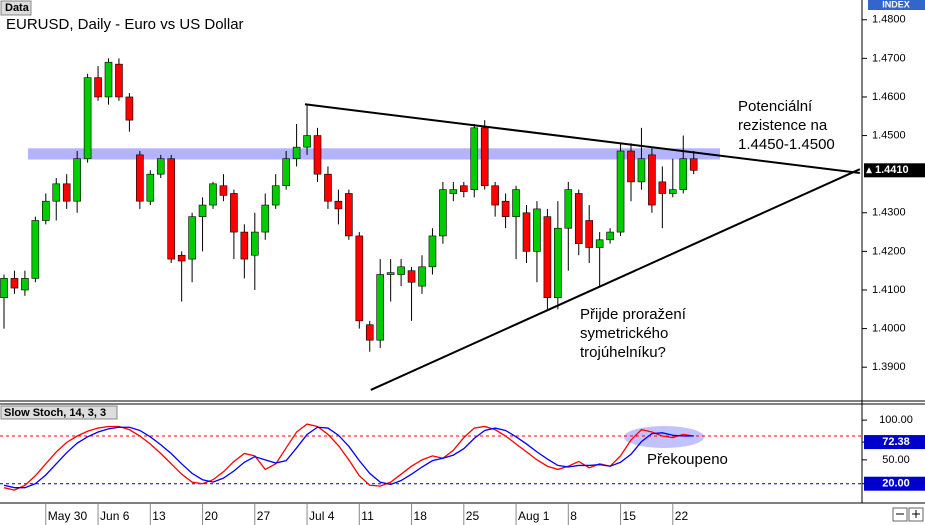 This screenshot has height=525, width=925. Describe the element at coordinates (68, 516) in the screenshot. I see `x-tick-label: May 30` at that location.